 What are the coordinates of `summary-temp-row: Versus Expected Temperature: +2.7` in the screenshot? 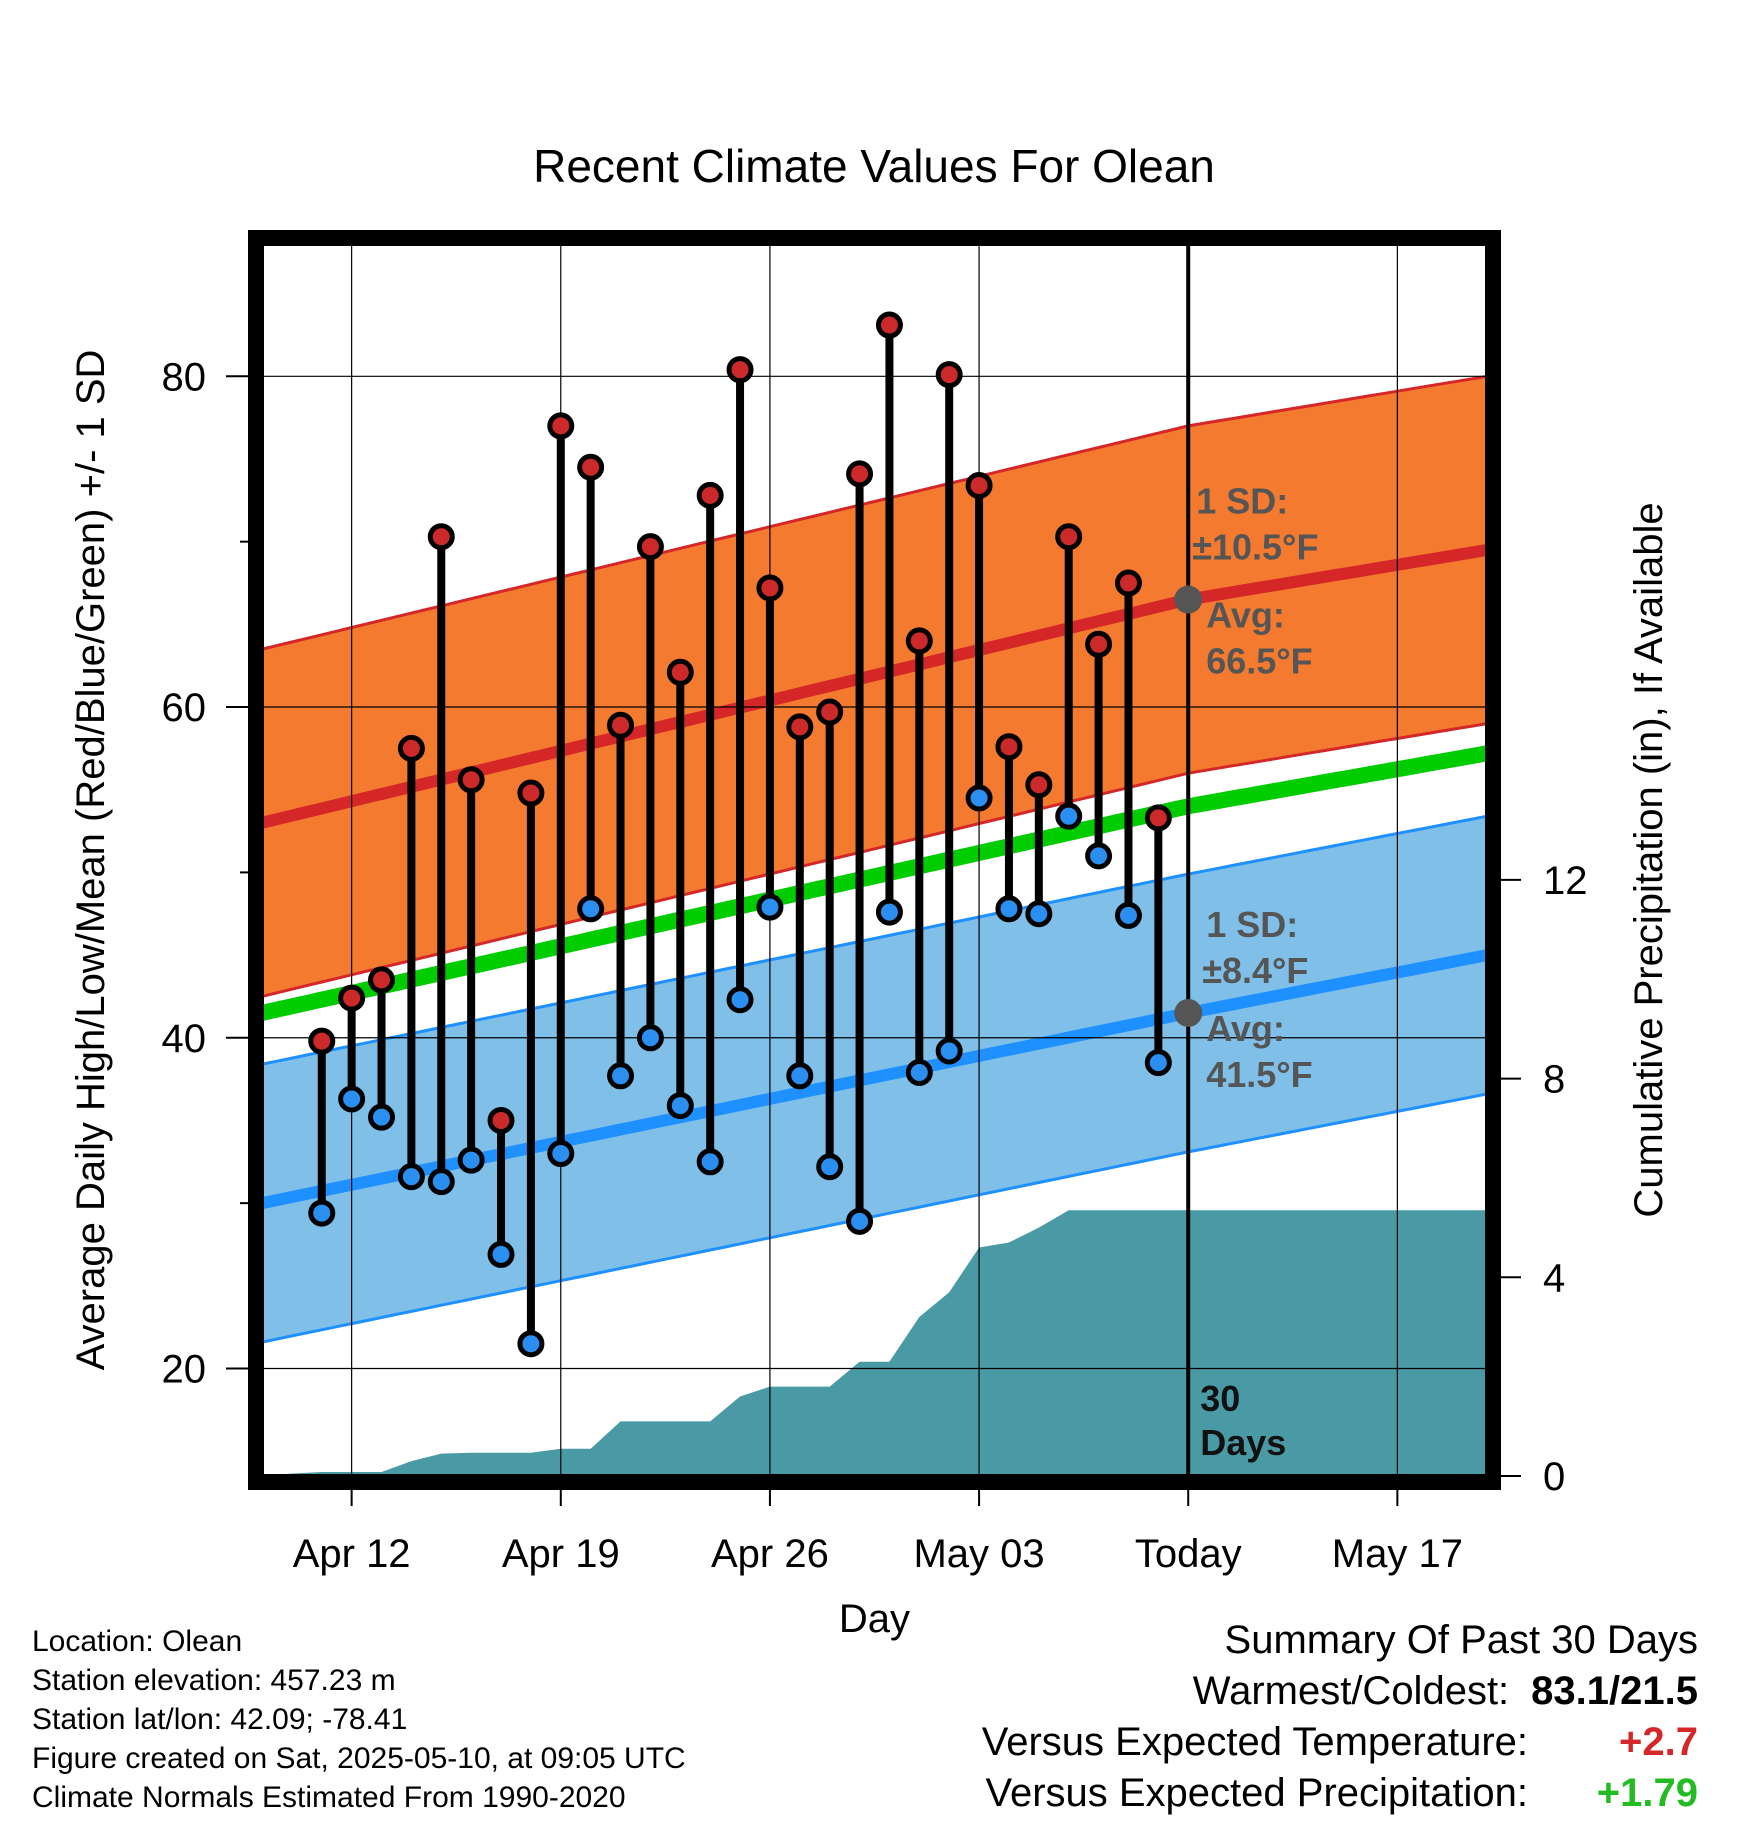 It's located at (1340, 1742).